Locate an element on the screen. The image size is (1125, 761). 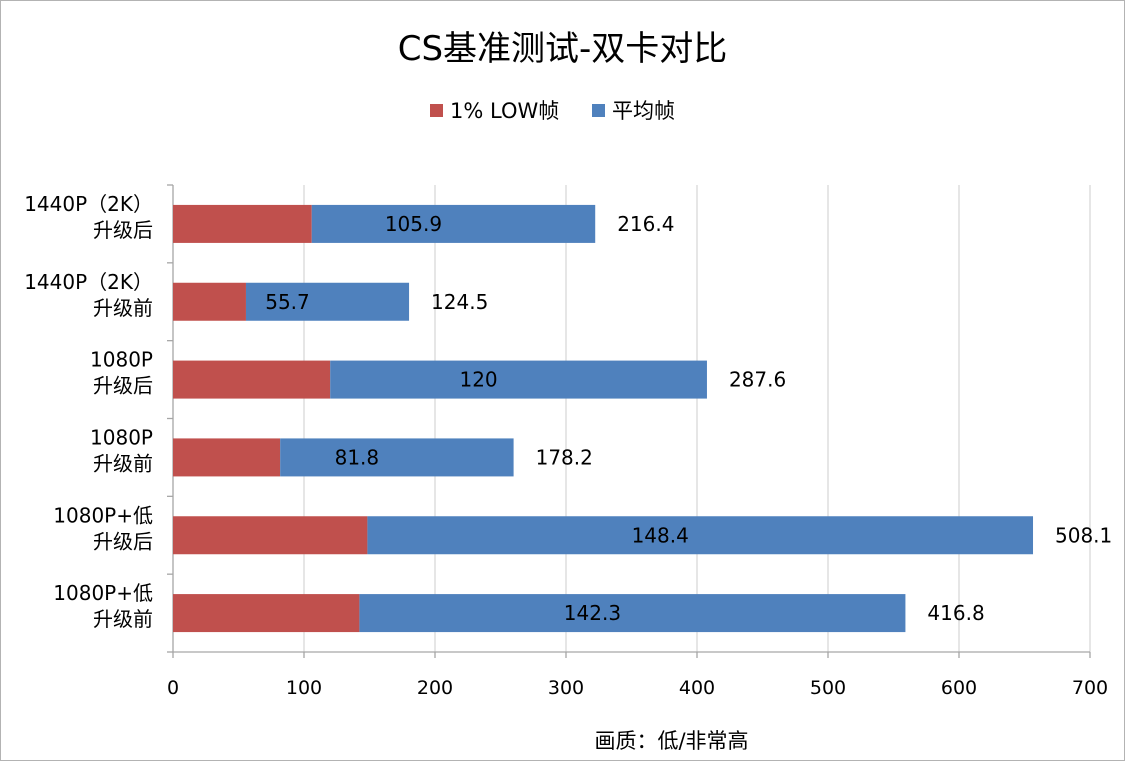
x-tick-label-700: 700 is located at coordinates (1090, 688).